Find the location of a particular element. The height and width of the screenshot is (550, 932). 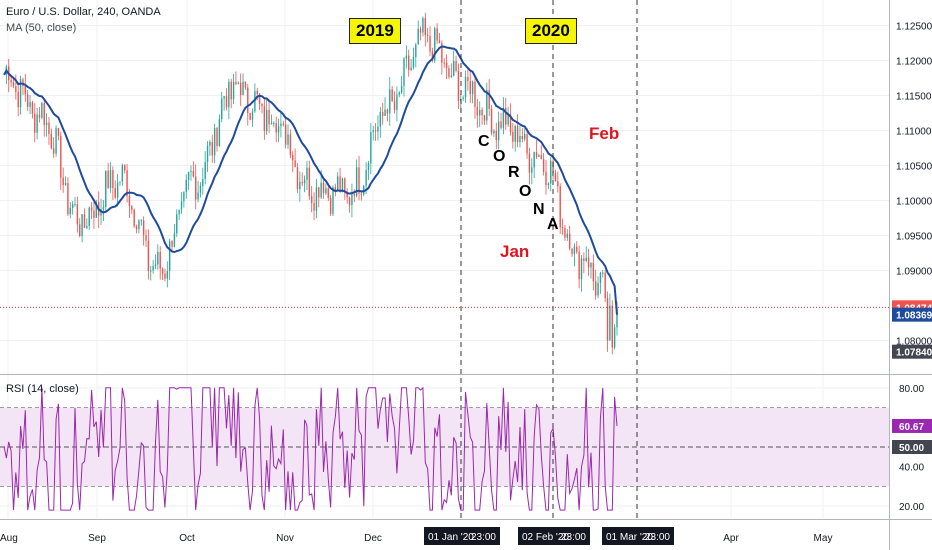

ma-value-tag: 1.08369 is located at coordinates (912, 314).